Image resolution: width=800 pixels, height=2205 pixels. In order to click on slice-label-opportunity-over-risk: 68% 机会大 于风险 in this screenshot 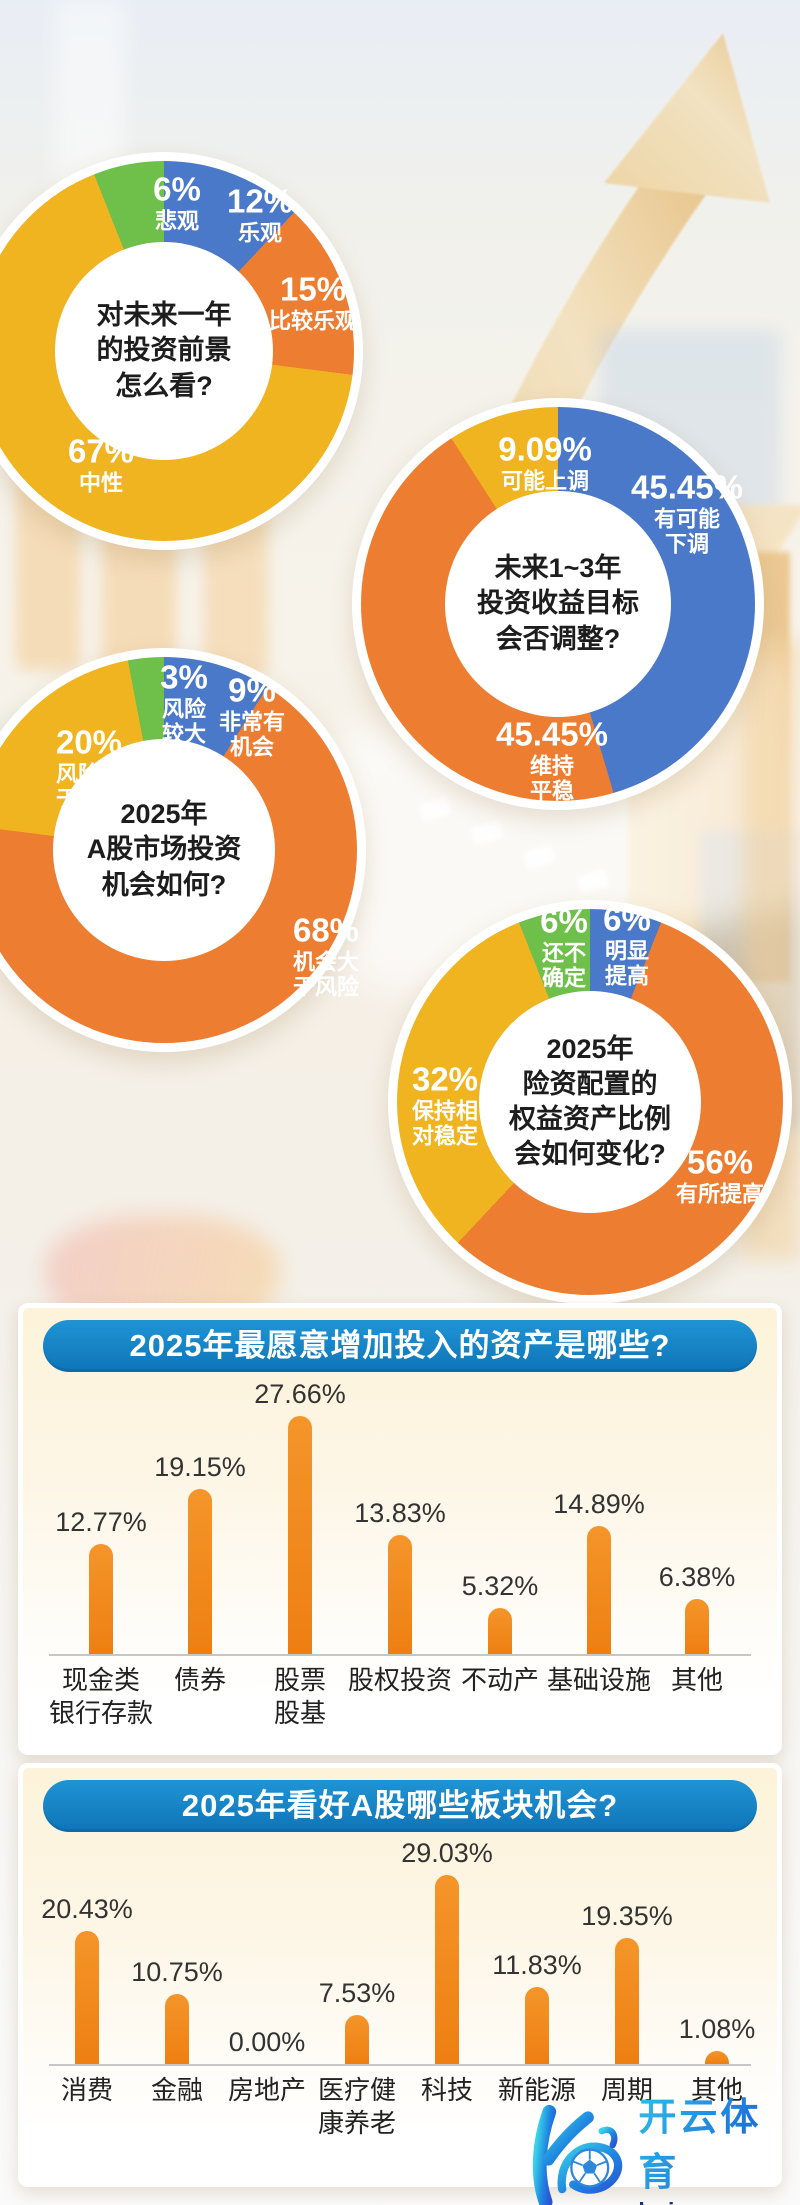, I will do `click(326, 955)`.